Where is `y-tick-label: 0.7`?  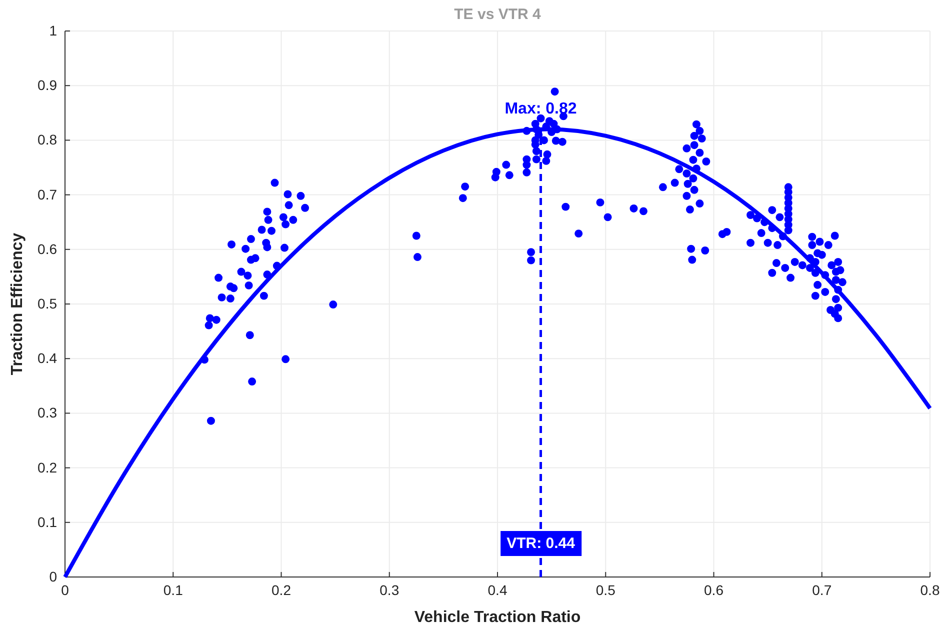 y-tick-label: 0.7 is located at coordinates (48, 194).